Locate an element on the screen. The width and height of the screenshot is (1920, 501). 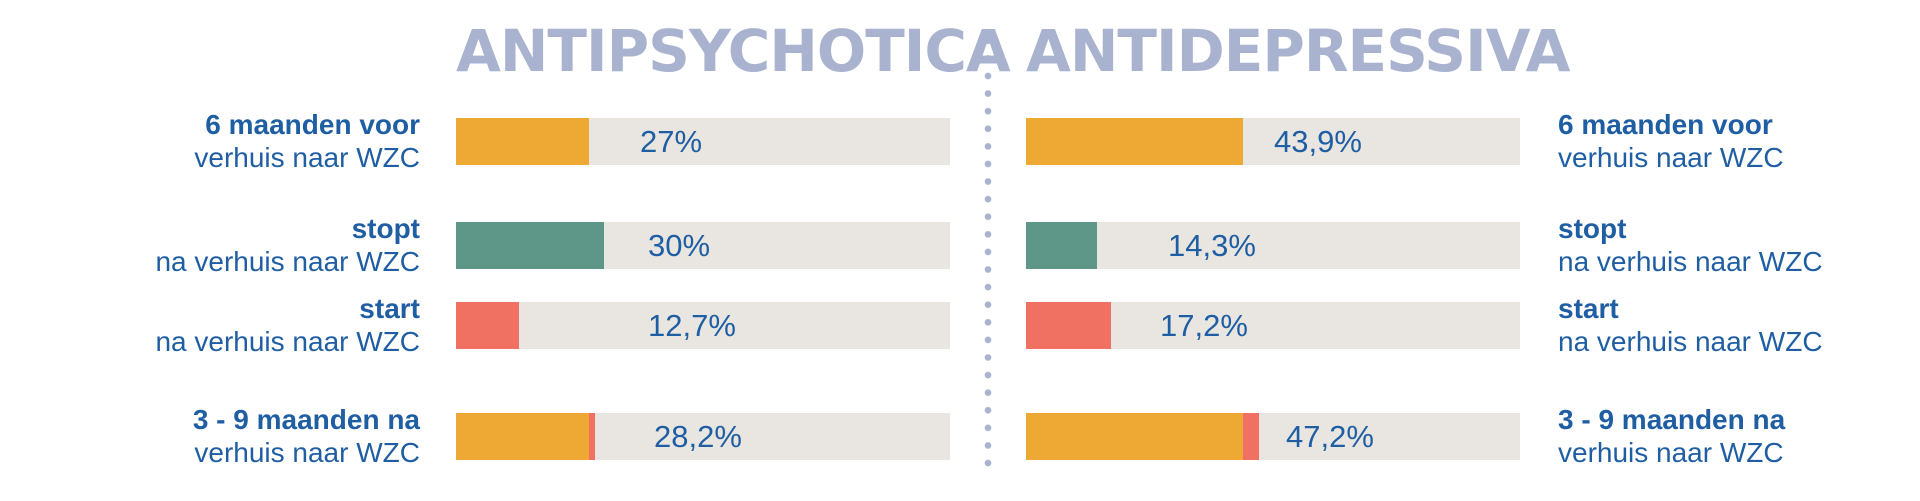
data-label: 12,7% is located at coordinates (692, 325).